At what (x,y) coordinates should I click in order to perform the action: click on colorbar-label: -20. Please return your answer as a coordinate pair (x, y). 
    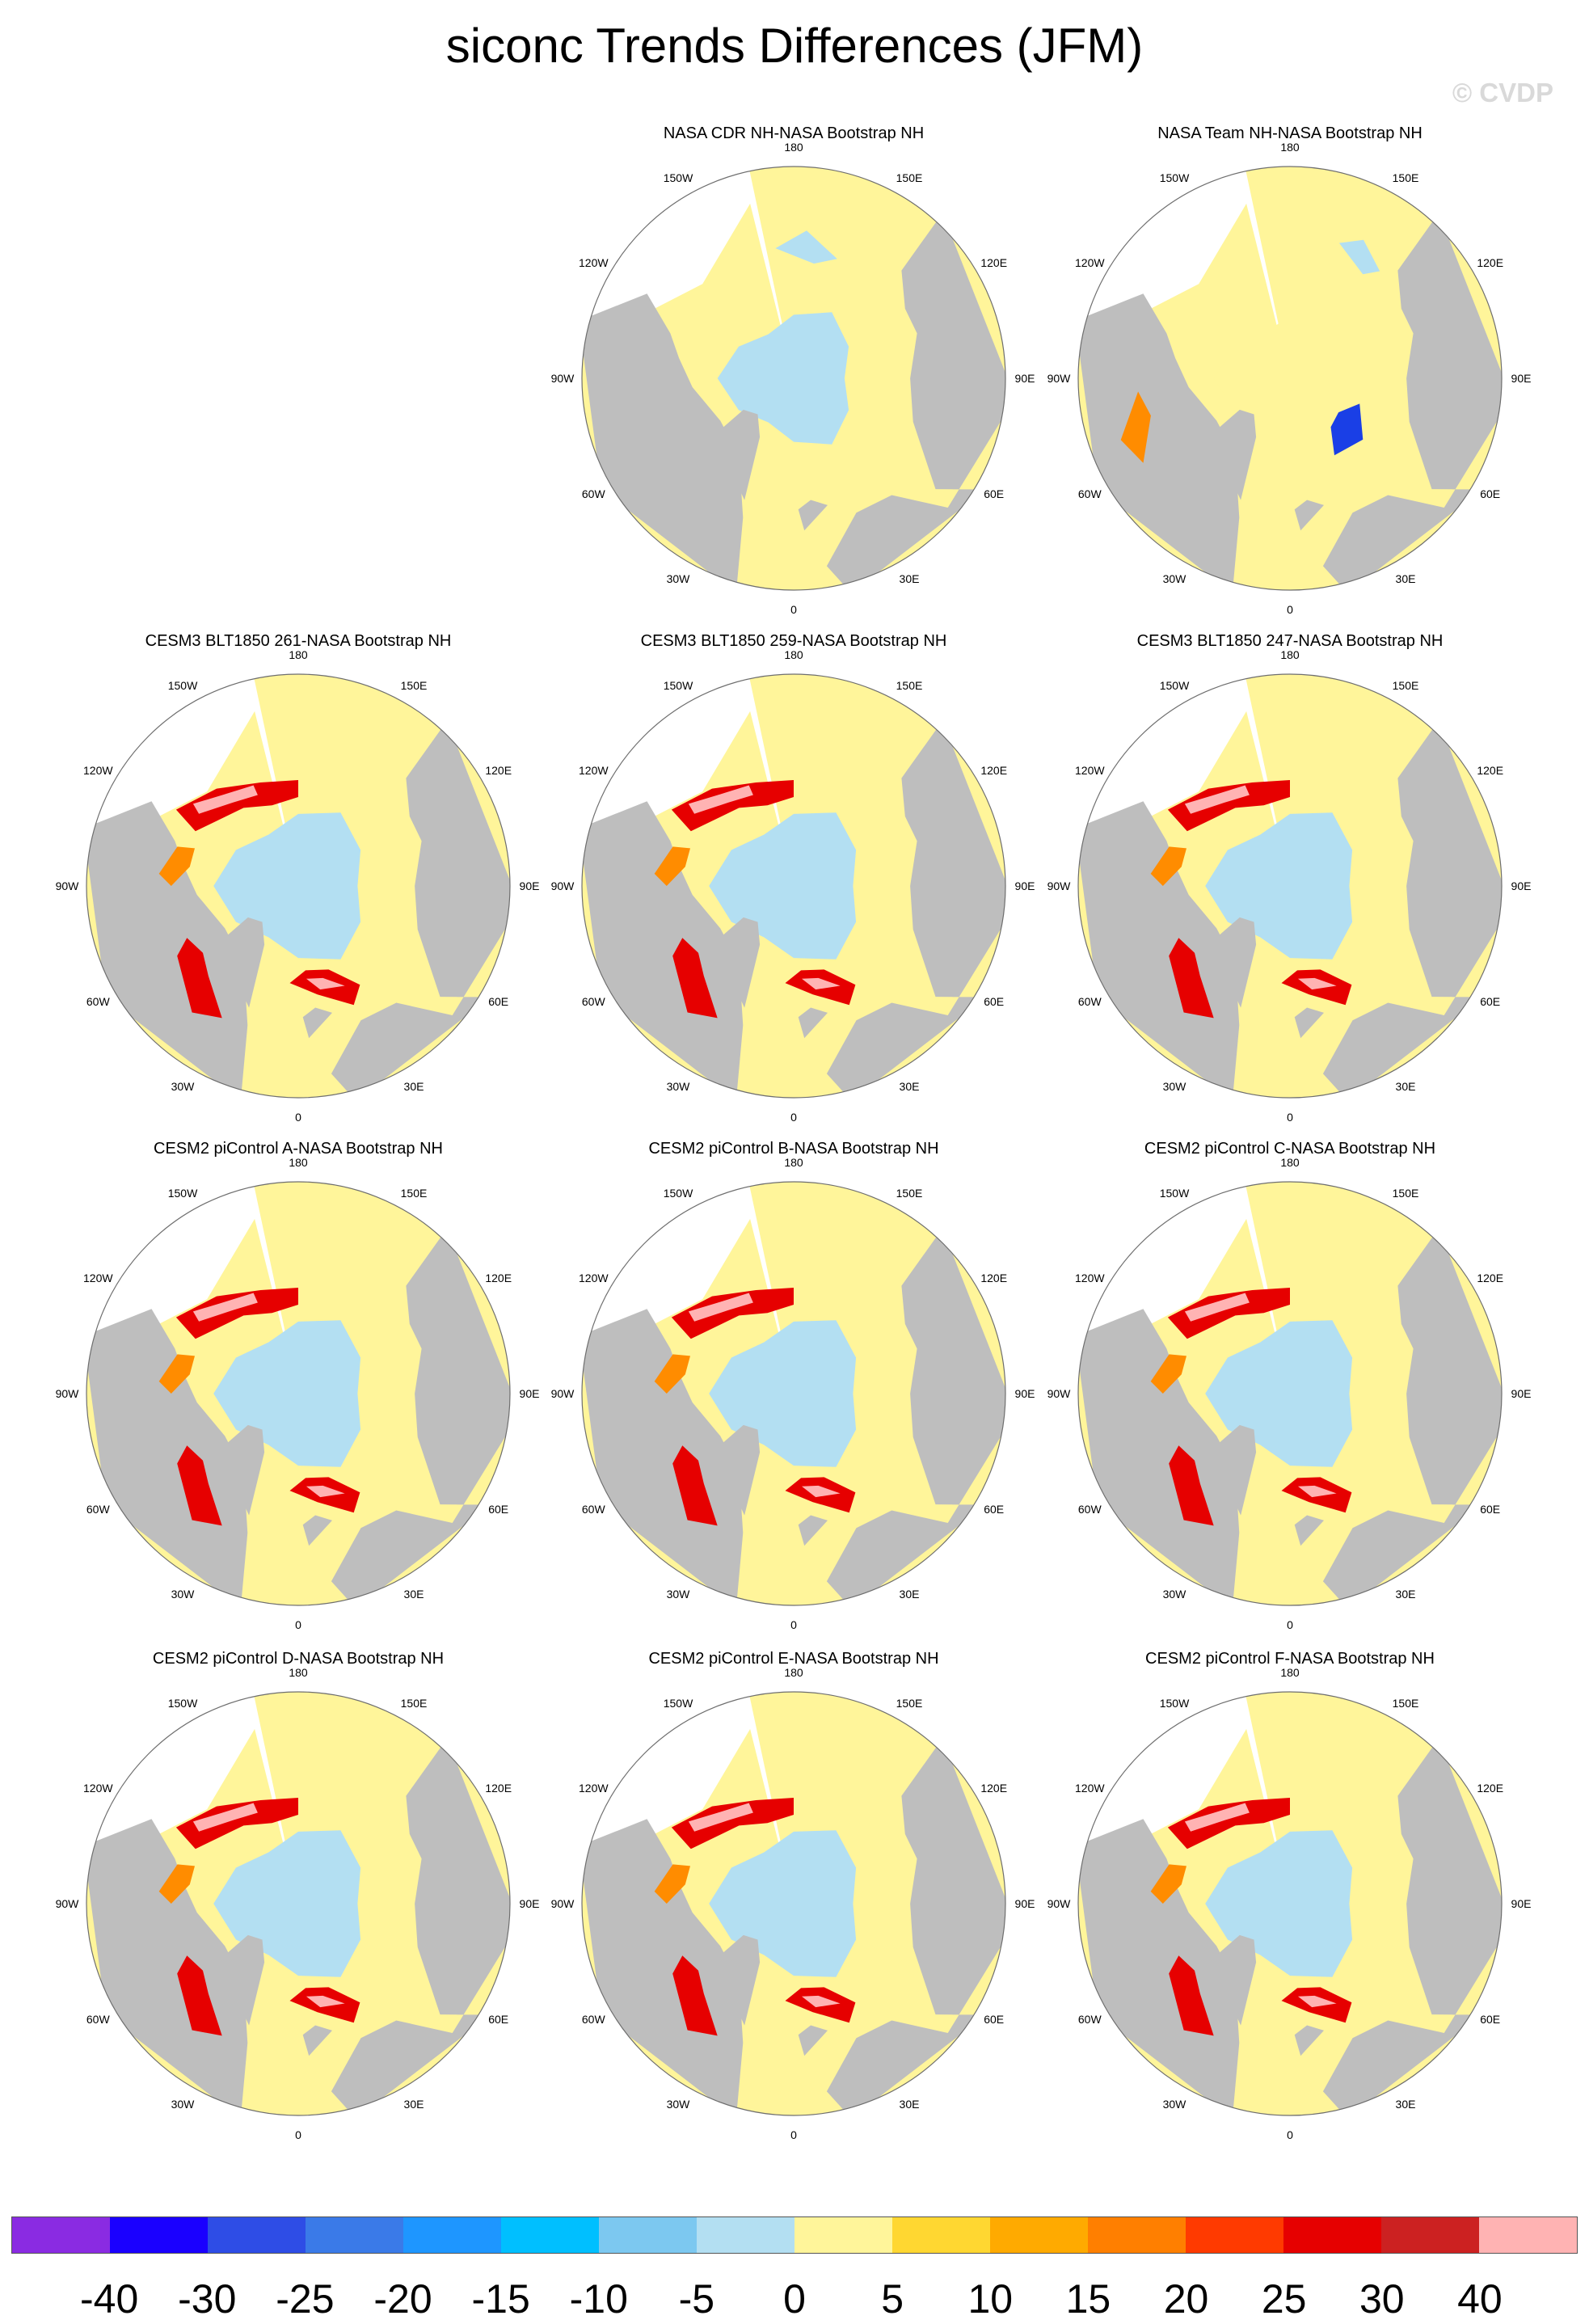
    Looking at the image, I should click on (402, 2299).